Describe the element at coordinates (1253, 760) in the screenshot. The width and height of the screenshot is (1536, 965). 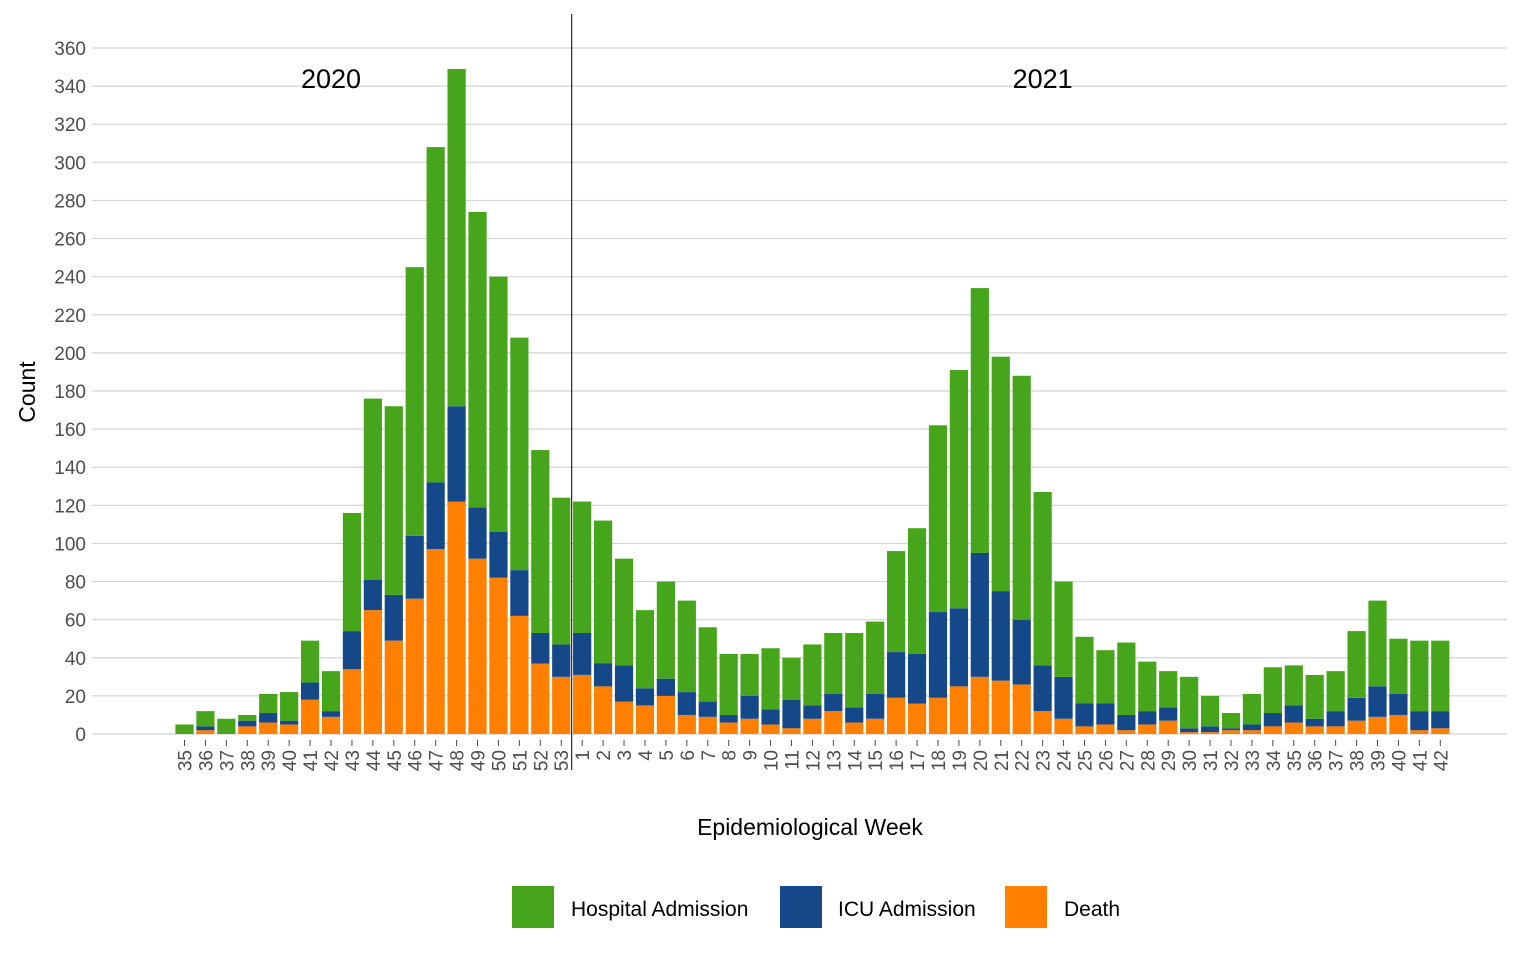
I see `x-tick-label: 33` at that location.